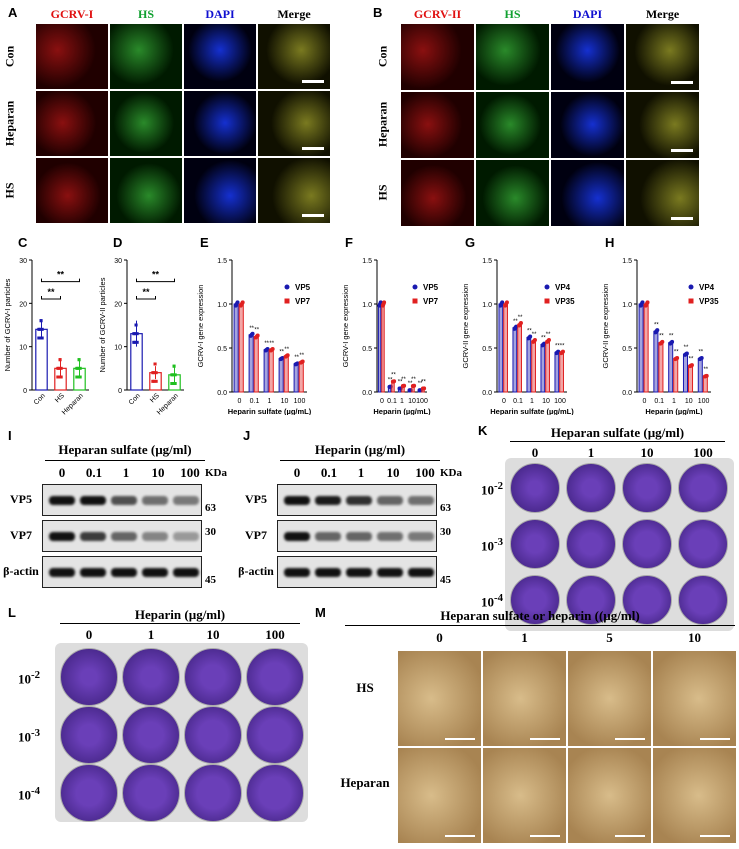 The height and width of the screenshot is (849, 739). Describe the element at coordinates (51, 298) in the screenshot. I see `significance-bracket` at that location.